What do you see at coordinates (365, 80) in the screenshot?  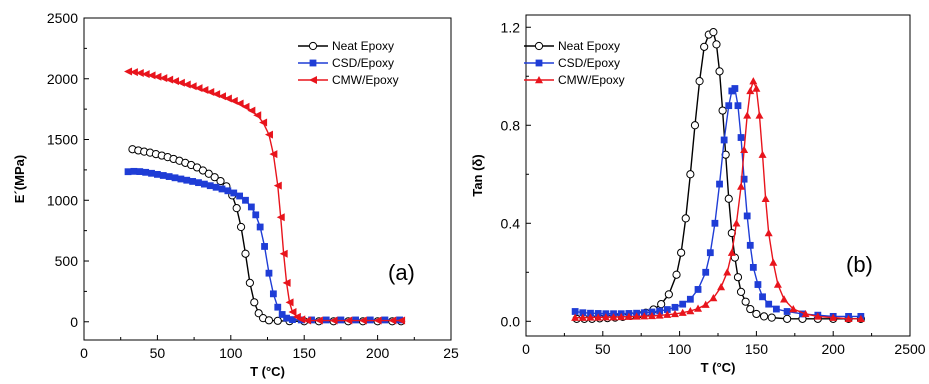 I see `legend-label: CMW/Epoxy` at bounding box center [365, 80].